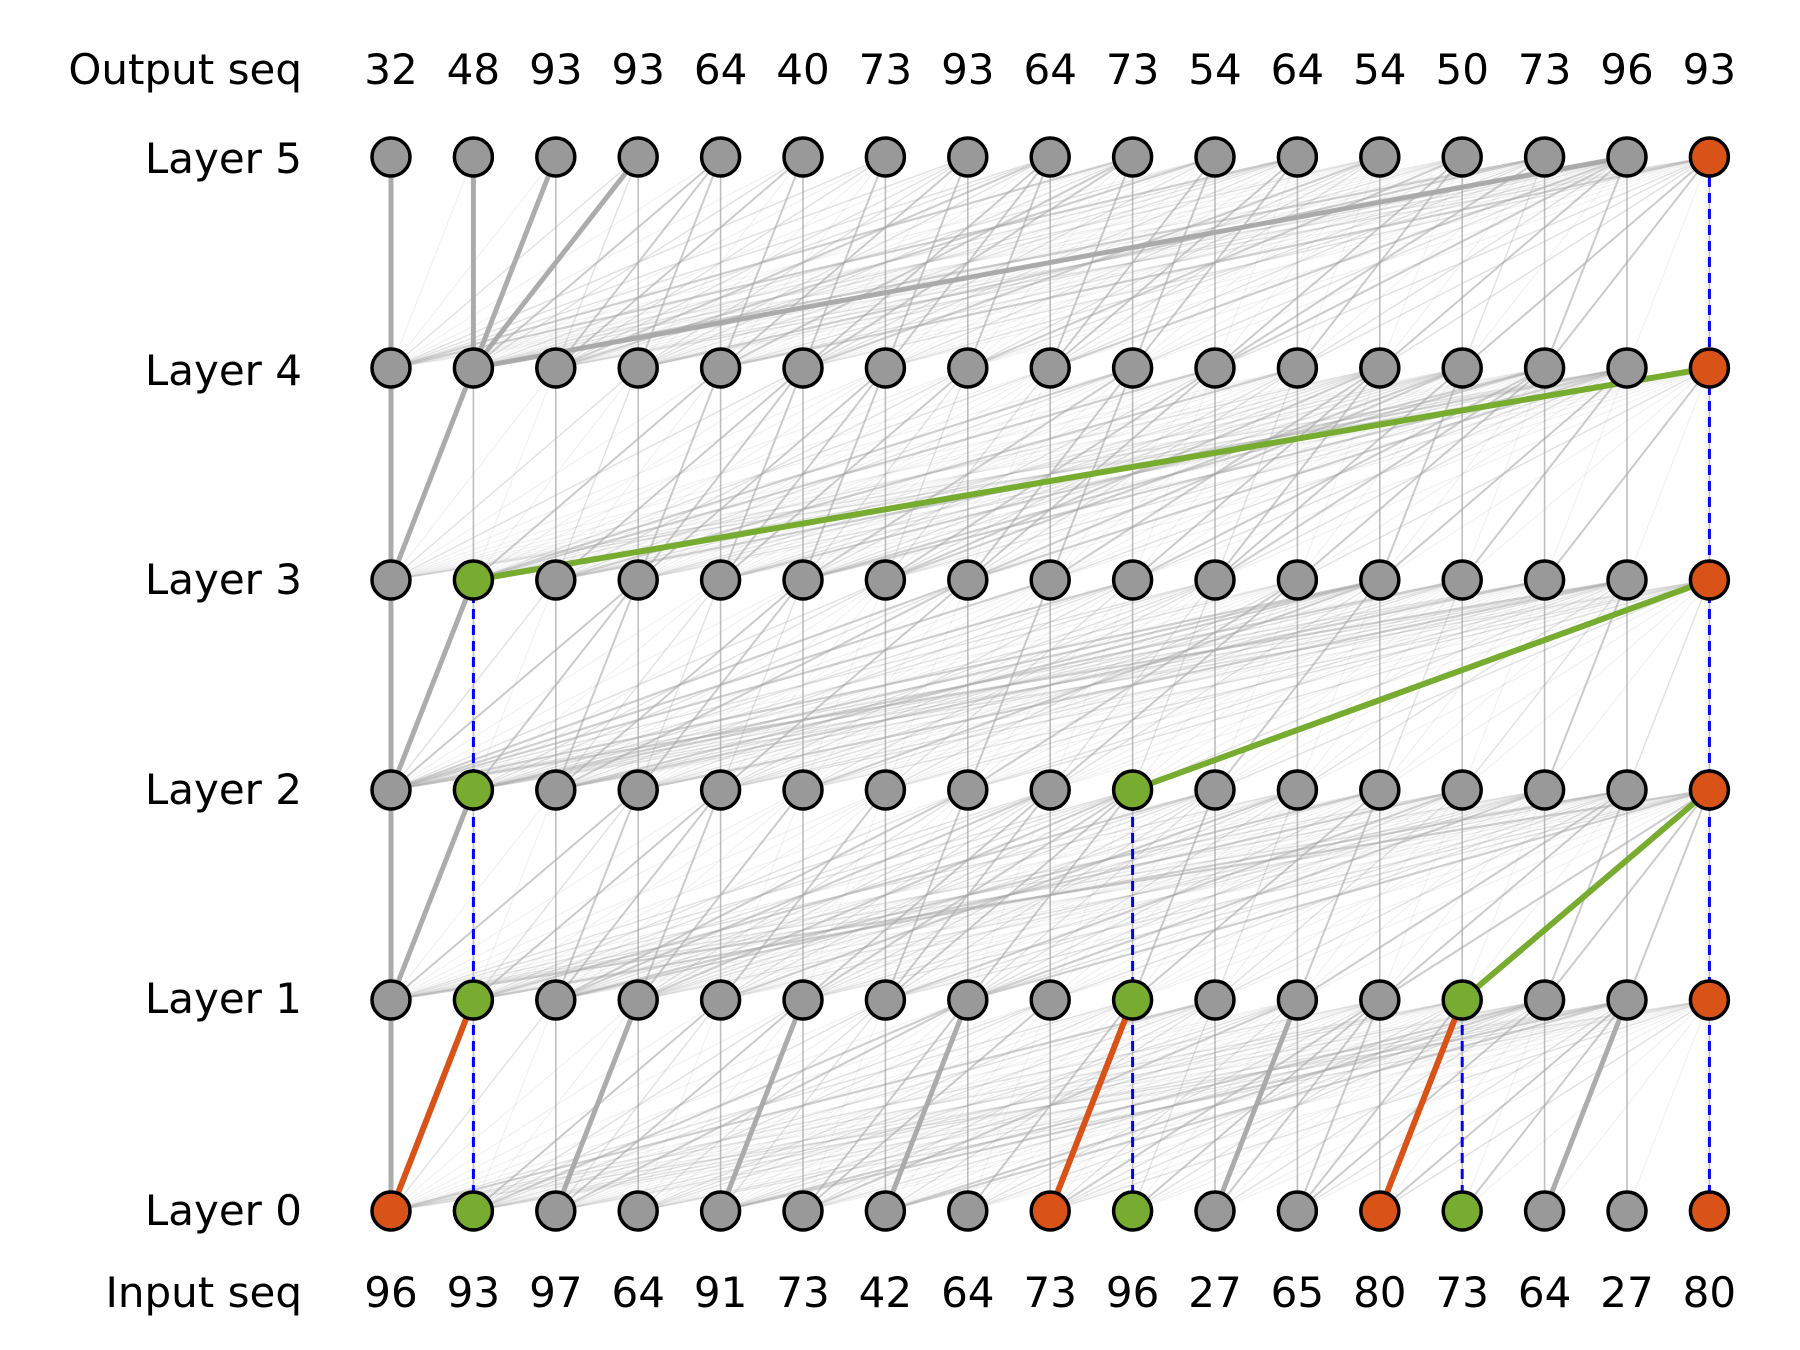 The image size is (1800, 1350). I want to click on input-seq-value: 42, so click(885, 1292).